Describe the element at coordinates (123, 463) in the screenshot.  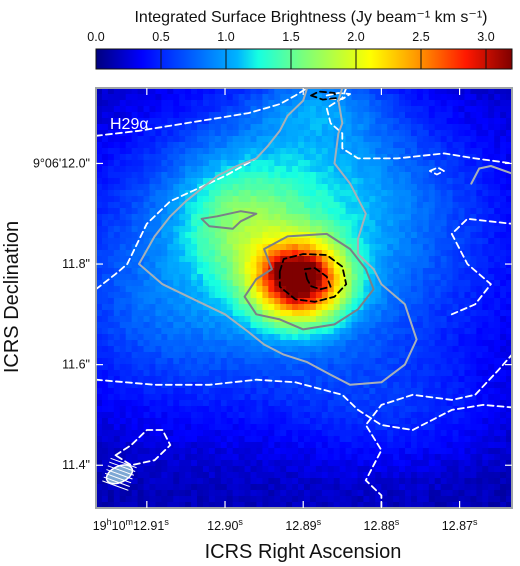
I see `beam-hatch-line` at that location.